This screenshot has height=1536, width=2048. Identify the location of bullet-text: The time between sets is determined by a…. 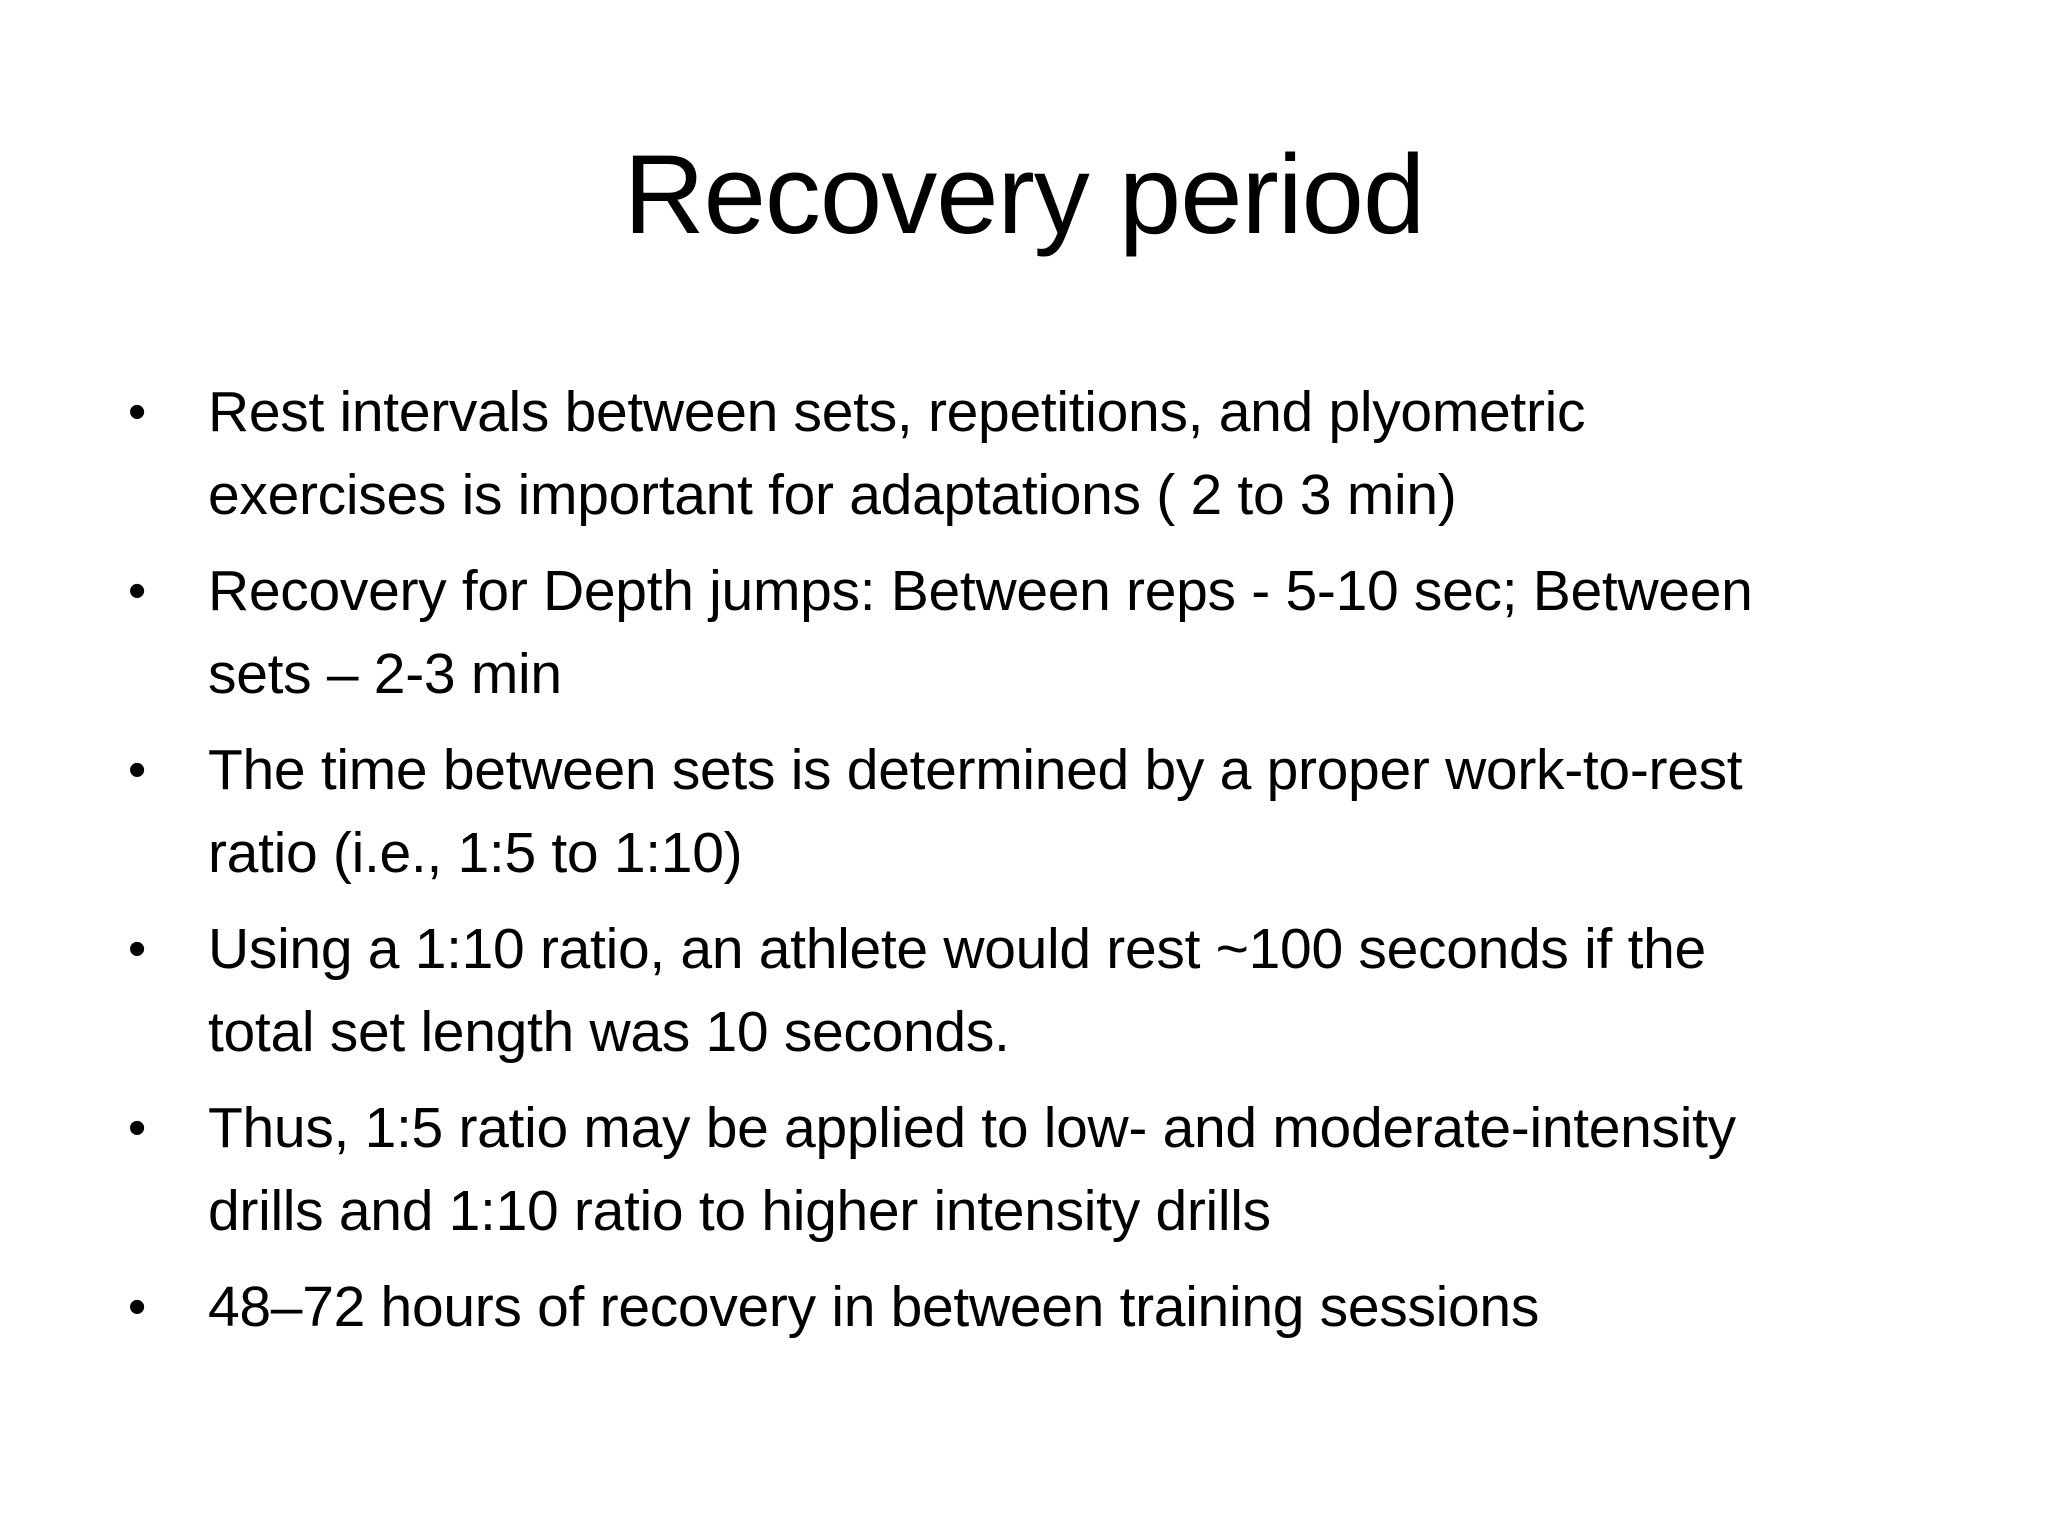
(1088, 812).